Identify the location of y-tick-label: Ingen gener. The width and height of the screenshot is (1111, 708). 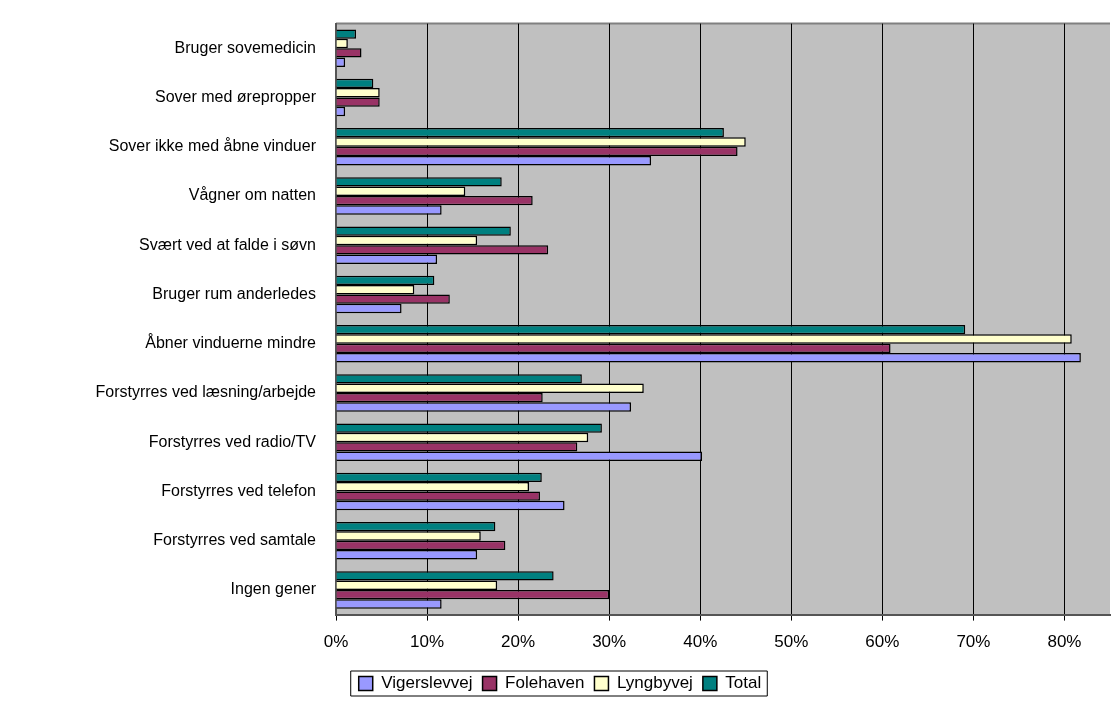
(273, 589).